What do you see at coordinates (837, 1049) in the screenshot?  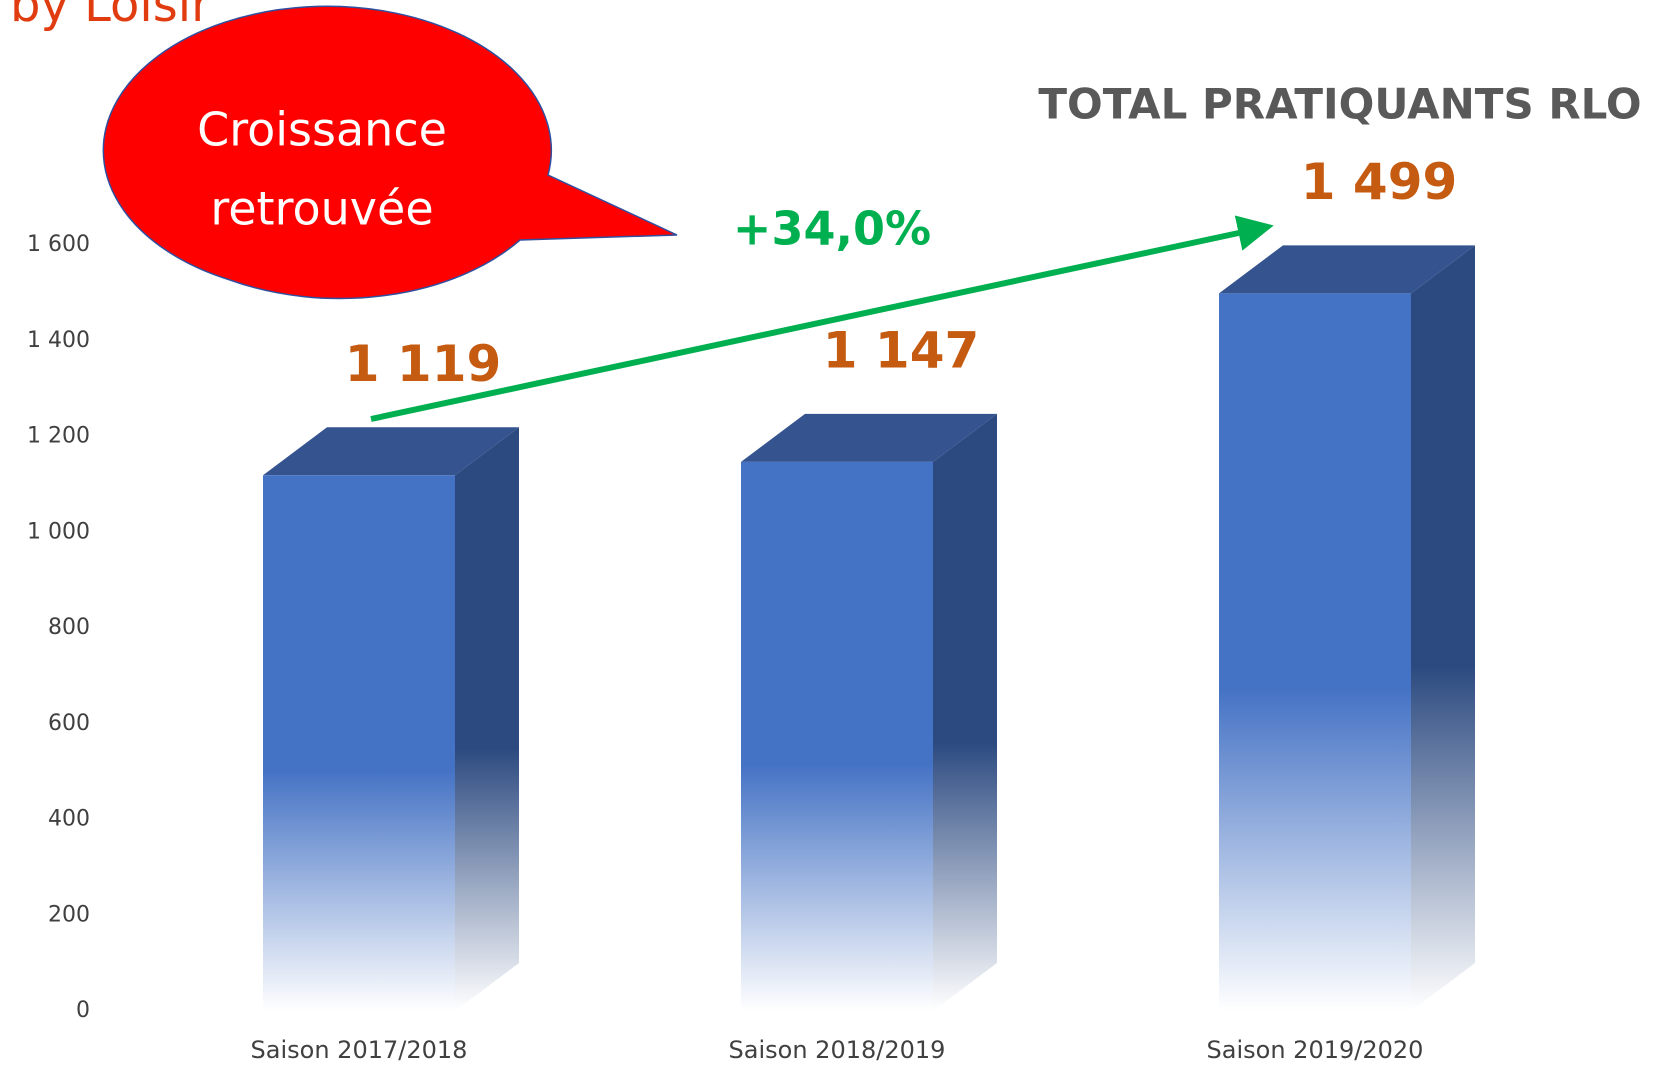 I see `x-tick-label: Saison 2018/2019` at bounding box center [837, 1049].